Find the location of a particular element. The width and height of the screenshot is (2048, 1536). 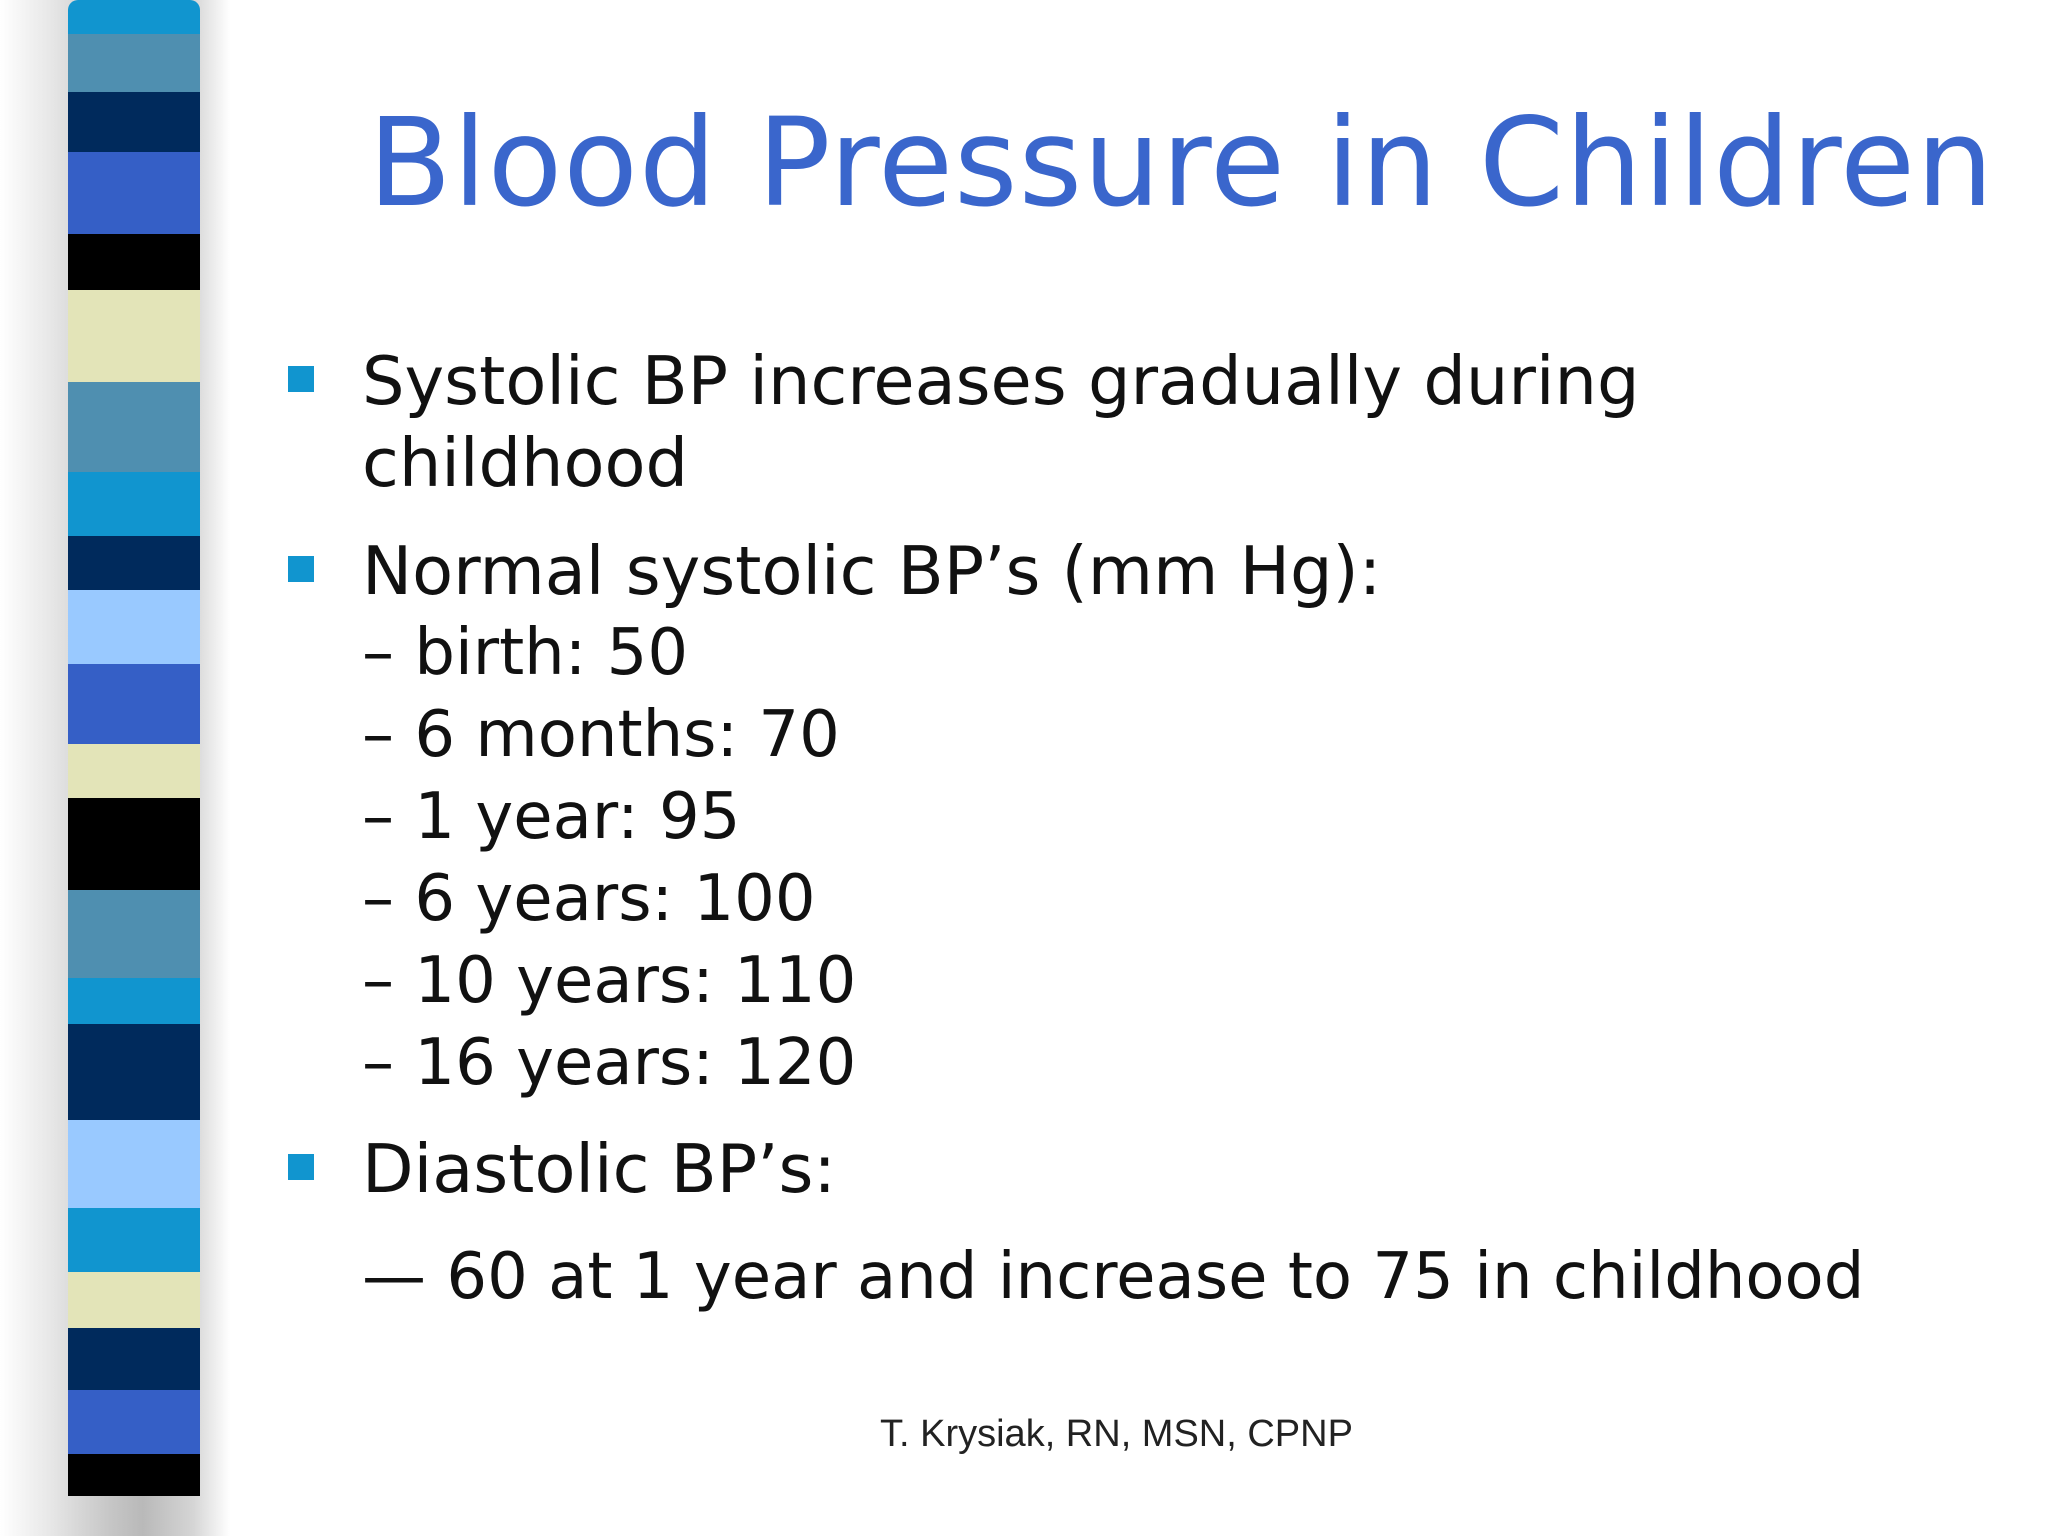

systolic-range-10-years: – 10 years: 110 is located at coordinates (609, 981).